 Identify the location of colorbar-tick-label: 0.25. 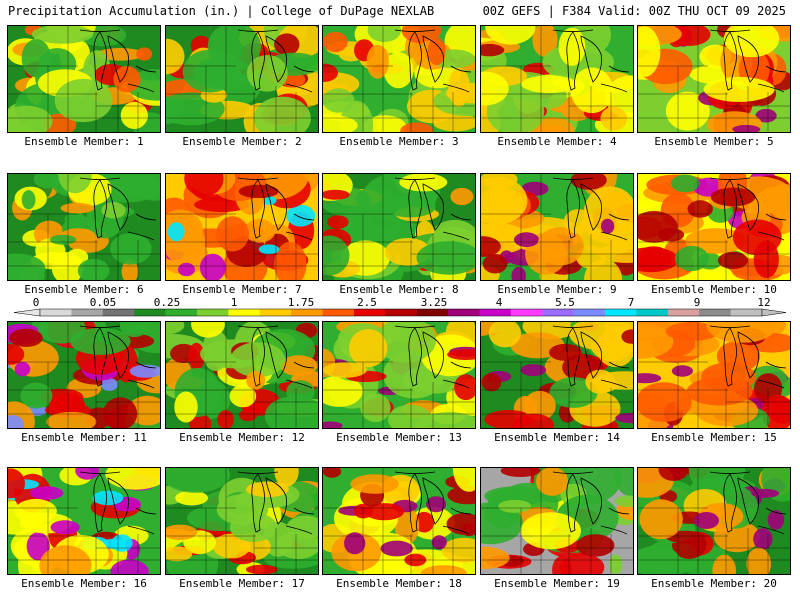
(167, 302).